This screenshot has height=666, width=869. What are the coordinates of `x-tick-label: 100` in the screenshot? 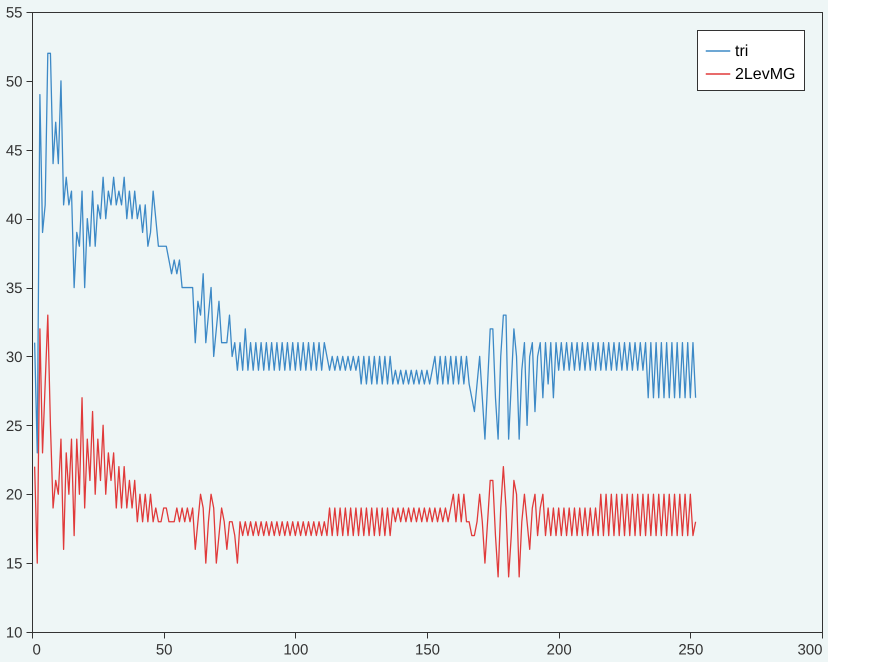 It's located at (295, 650).